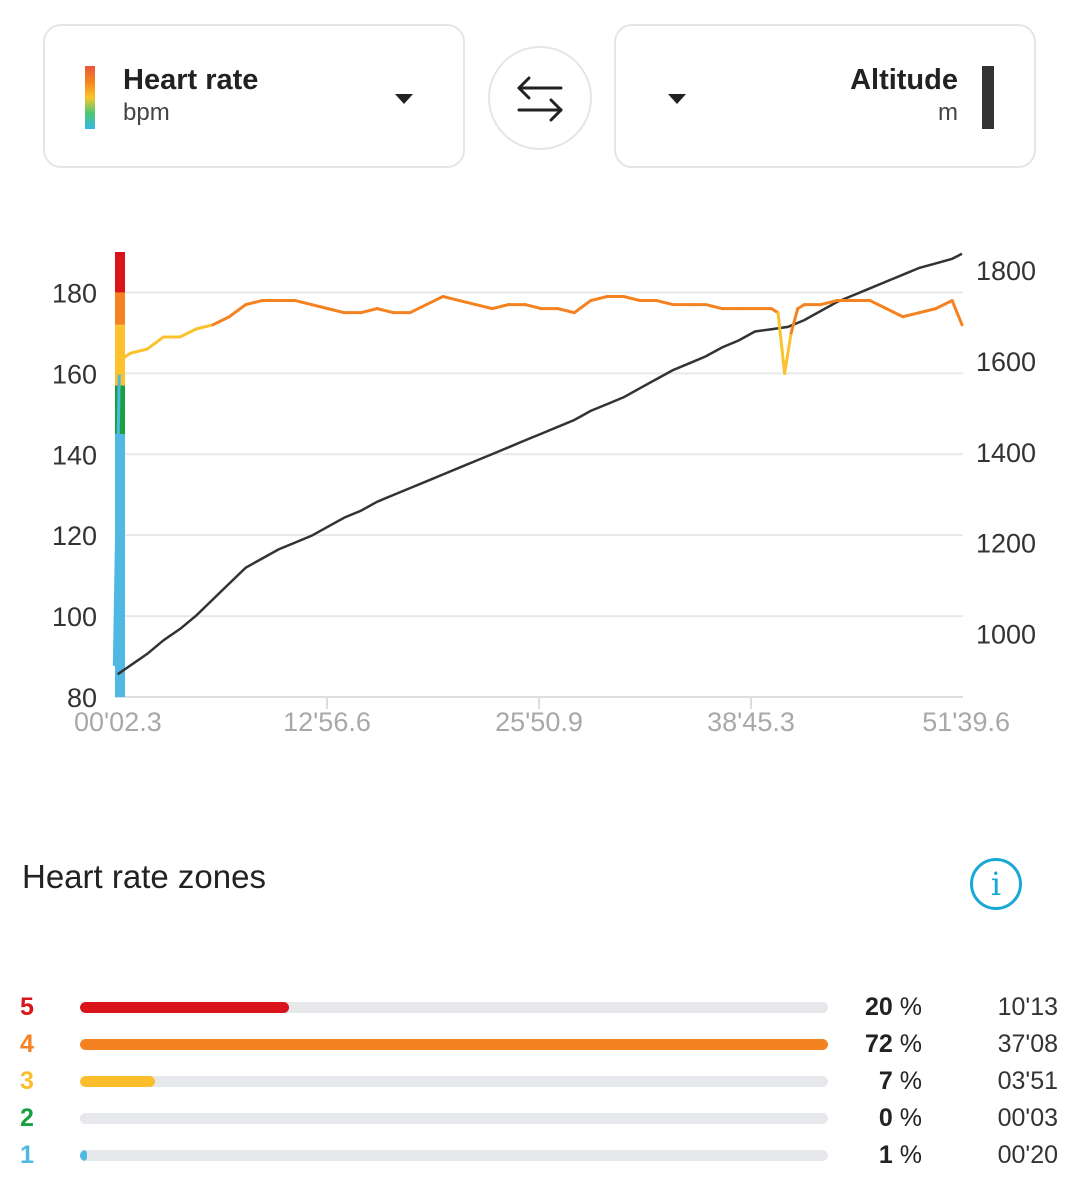 The height and width of the screenshot is (1196, 1079). Describe the element at coordinates (74, 455) in the screenshot. I see `y-left-tick-label: 140` at that location.